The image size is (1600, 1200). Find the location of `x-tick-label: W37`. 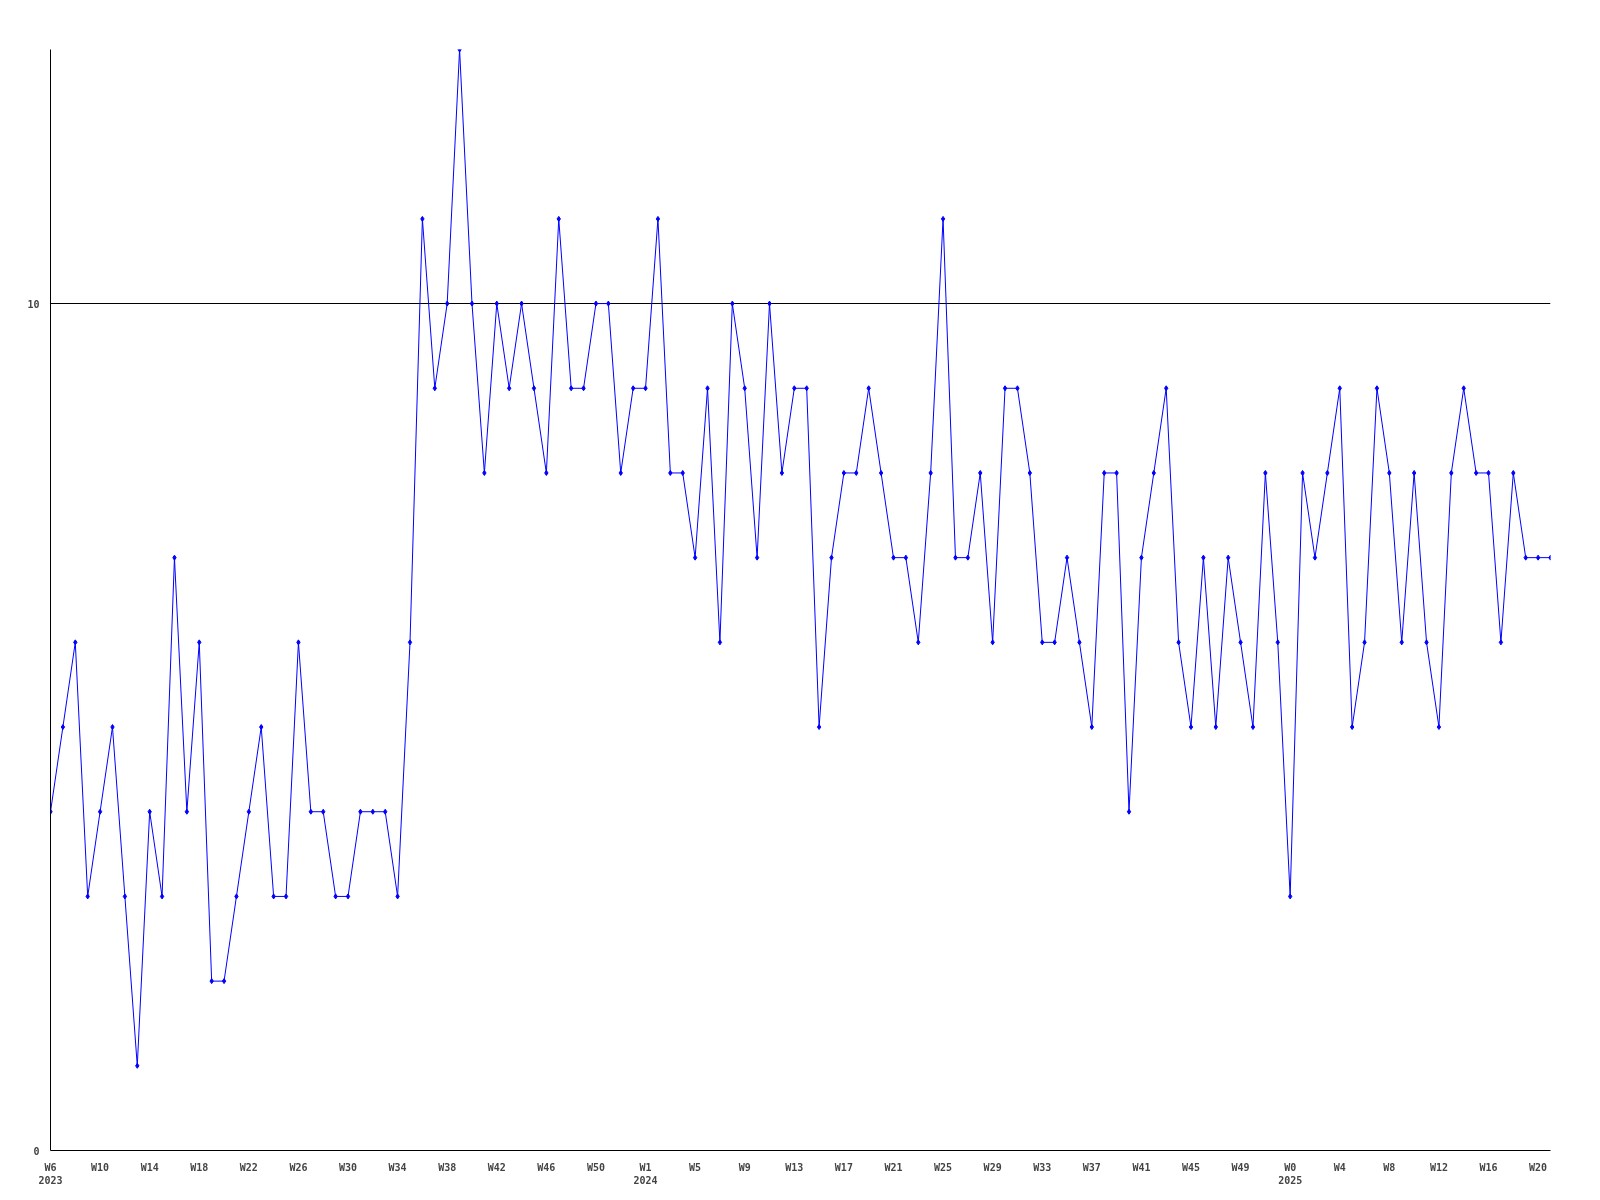

x-tick-label: W37 is located at coordinates (1091, 1167).